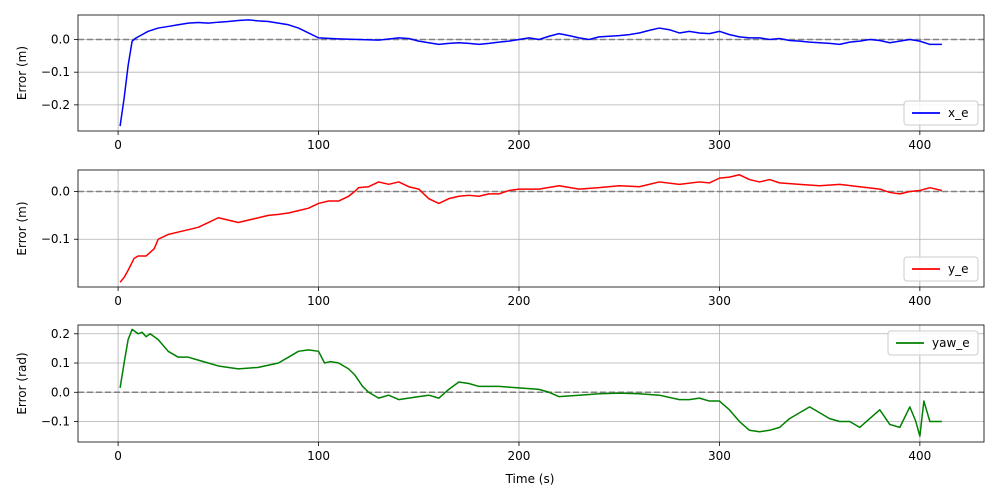  I want to click on legend: x_e, so click(941, 113).